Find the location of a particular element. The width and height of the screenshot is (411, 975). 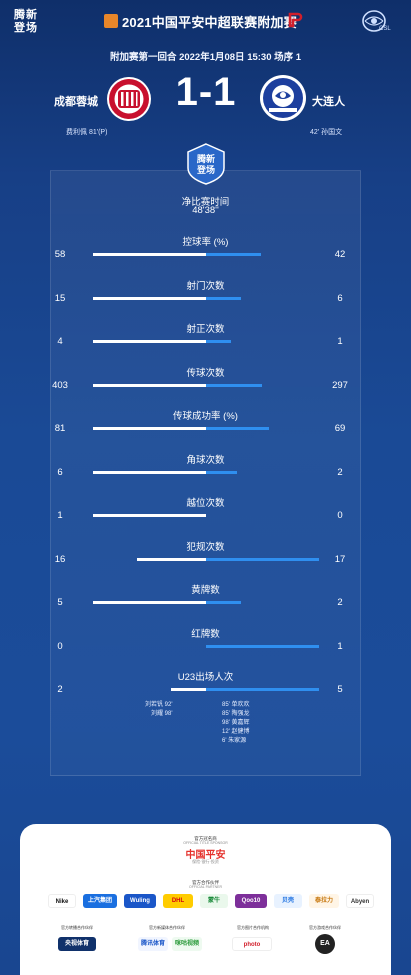

ea-logo-icon: EA is located at coordinates (325, 944).